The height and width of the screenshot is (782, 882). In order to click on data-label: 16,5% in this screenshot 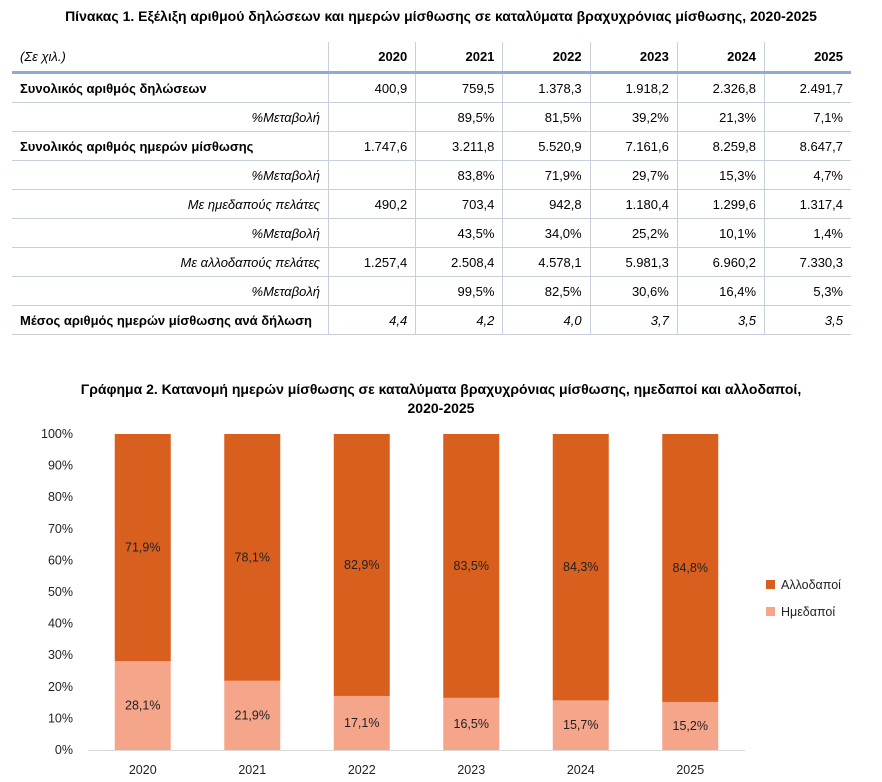, I will do `click(471, 724)`.